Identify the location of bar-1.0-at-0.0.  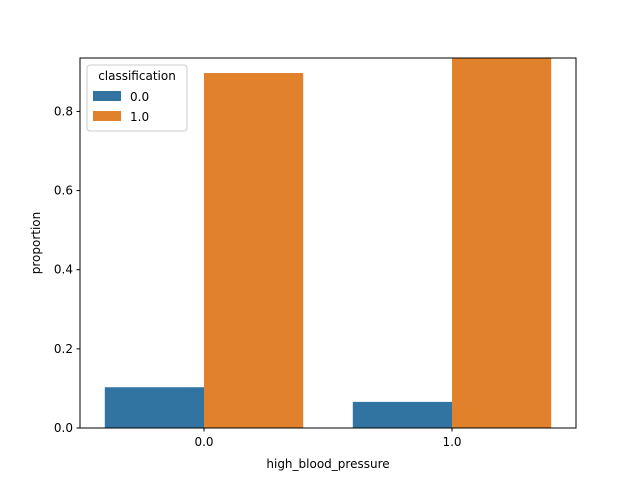
(254, 251).